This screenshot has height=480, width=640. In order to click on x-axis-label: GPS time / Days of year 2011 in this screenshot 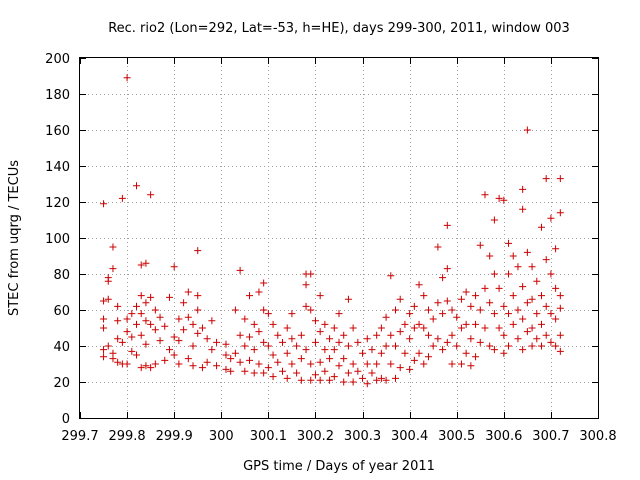, I will do `click(339, 466)`.